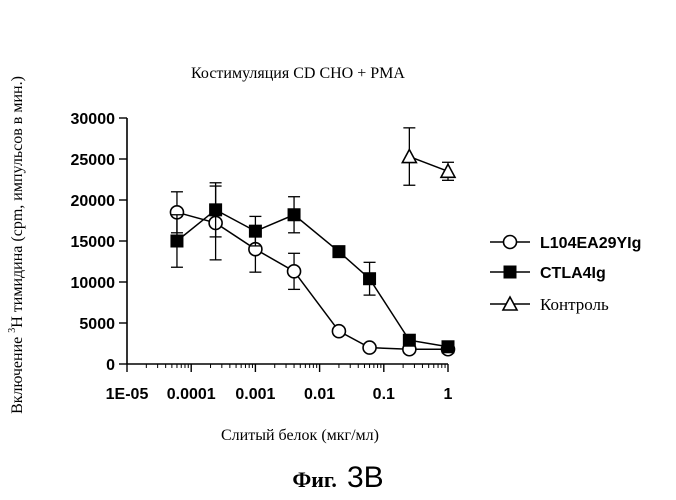 This screenshot has height=500, width=676. What do you see at coordinates (319, 394) in the screenshot?
I see `x-tick-label: 0.01` at bounding box center [319, 394].